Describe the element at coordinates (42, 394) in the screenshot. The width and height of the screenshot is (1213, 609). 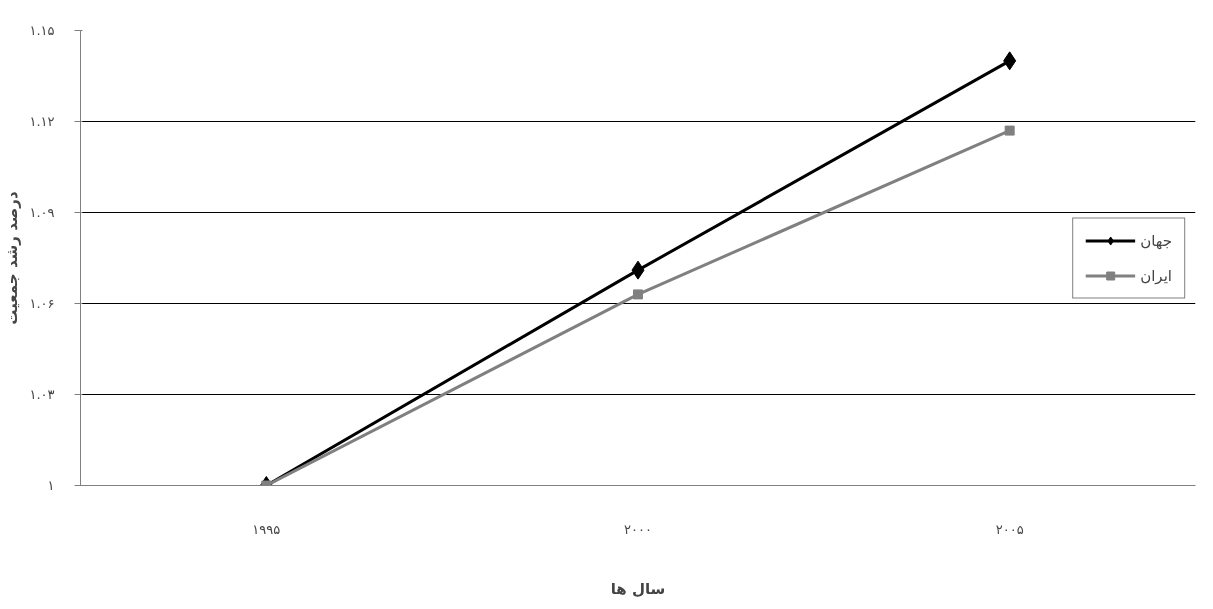
I see `y-tick-label: ۱.۰۳` at that location.